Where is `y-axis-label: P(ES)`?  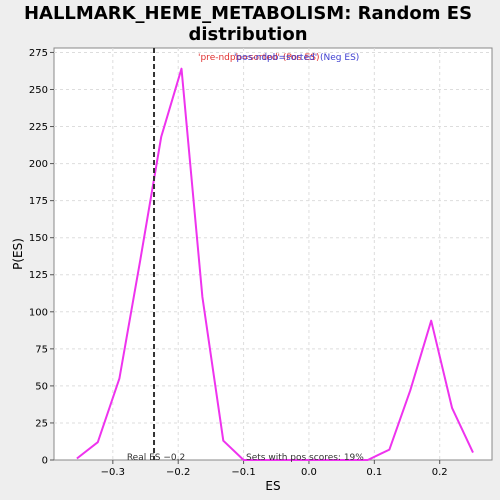 y-axis-label: P(ES) is located at coordinates (18, 254).